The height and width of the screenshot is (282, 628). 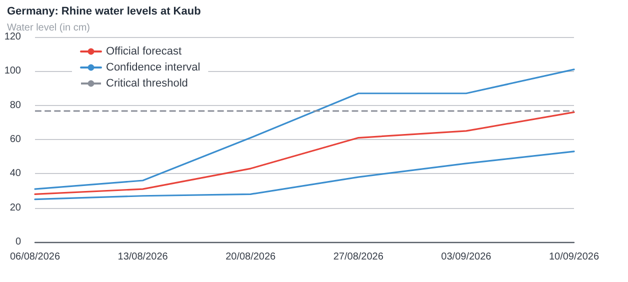 What do you see at coordinates (13, 37) in the screenshot?
I see `y-tick-label: 120` at bounding box center [13, 37].